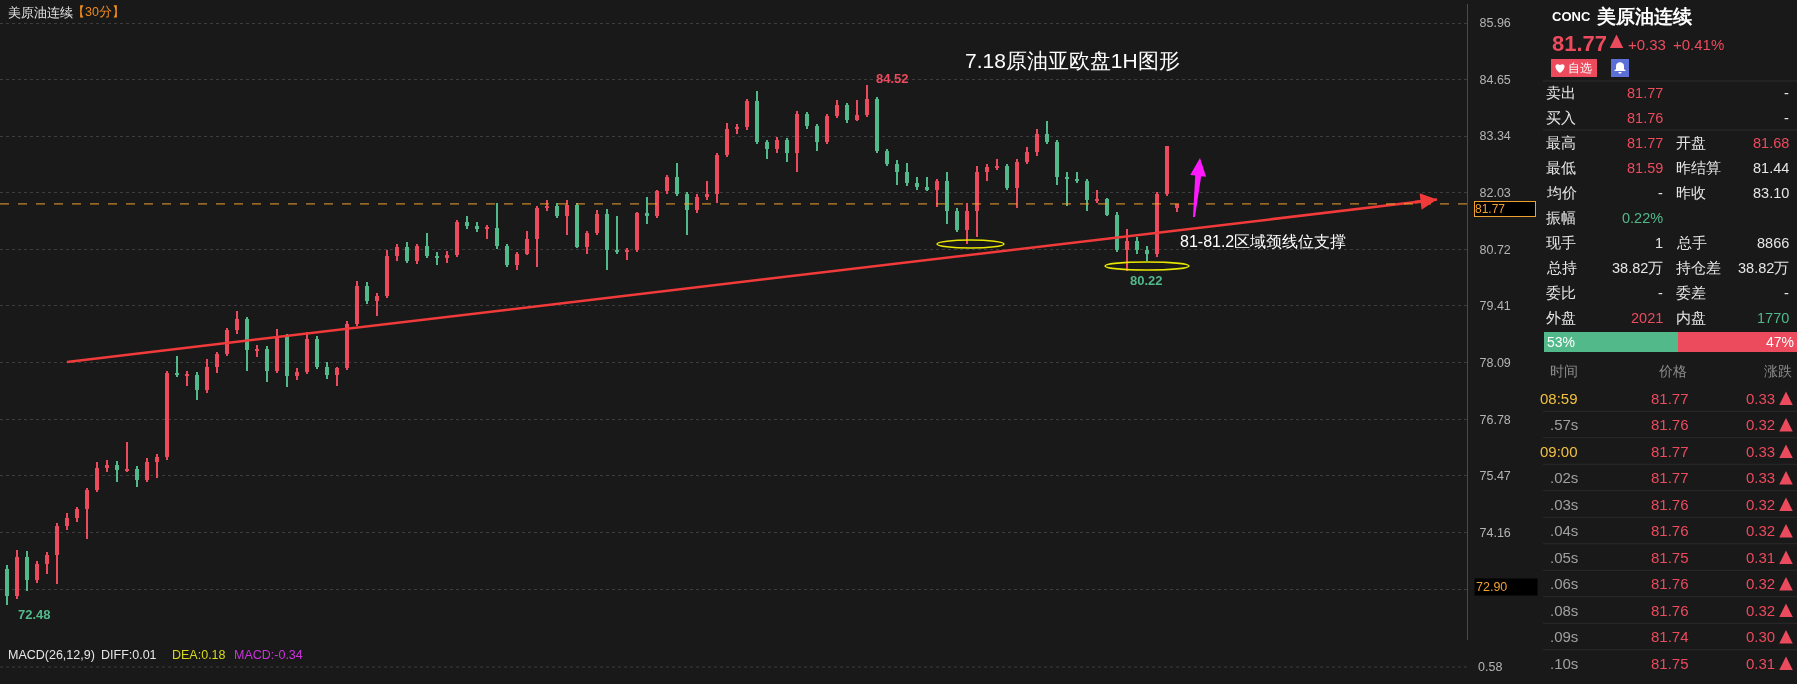 Image resolution: width=1797 pixels, height=684 pixels. What do you see at coordinates (1773, 318) in the screenshot?
I see `text: 1770` at bounding box center [1773, 318].